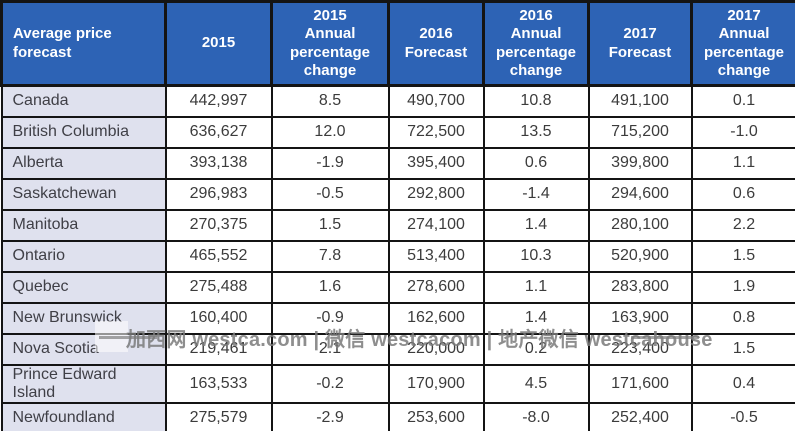 This screenshot has width=795, height=431. Describe the element at coordinates (83, 132) in the screenshot. I see `region-label: British Columbia` at that location.